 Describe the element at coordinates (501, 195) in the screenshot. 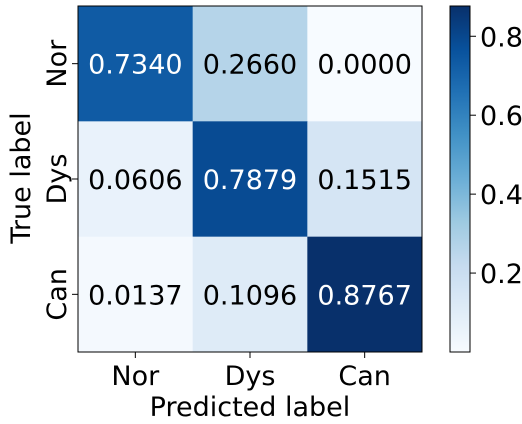

I see `colorbar-tick-label: 0.4` at that location.